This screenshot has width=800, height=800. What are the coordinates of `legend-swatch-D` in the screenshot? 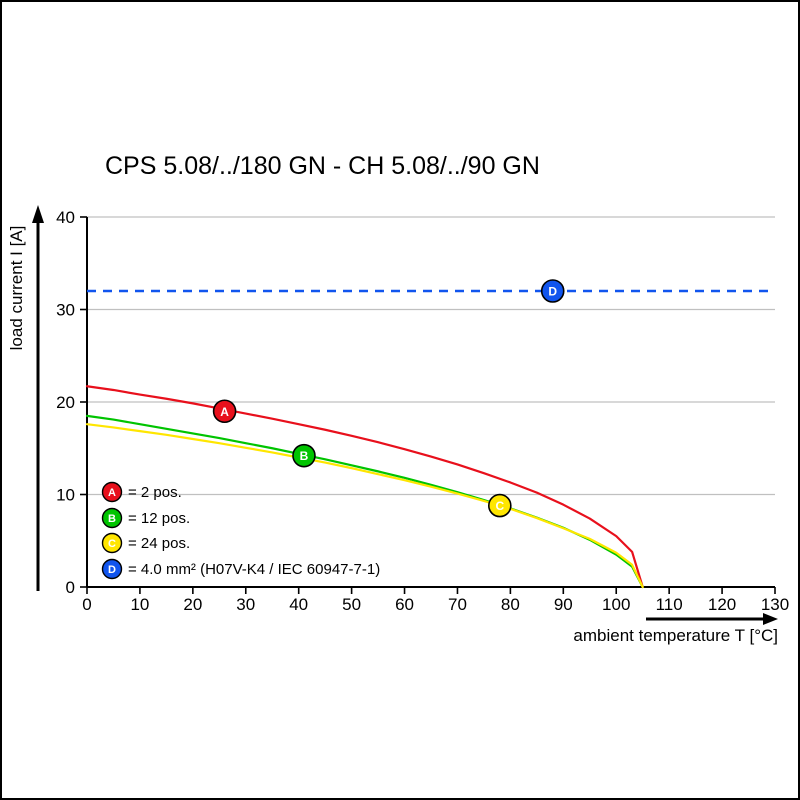 It's located at (112, 569).